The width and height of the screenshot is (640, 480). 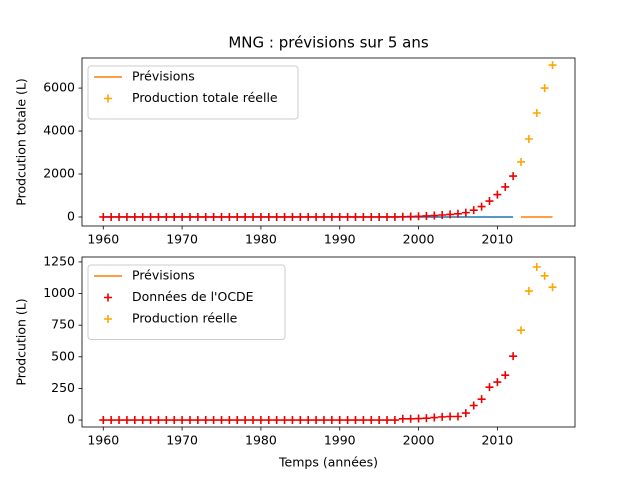 I want to click on legend-box, so click(x=193, y=92).